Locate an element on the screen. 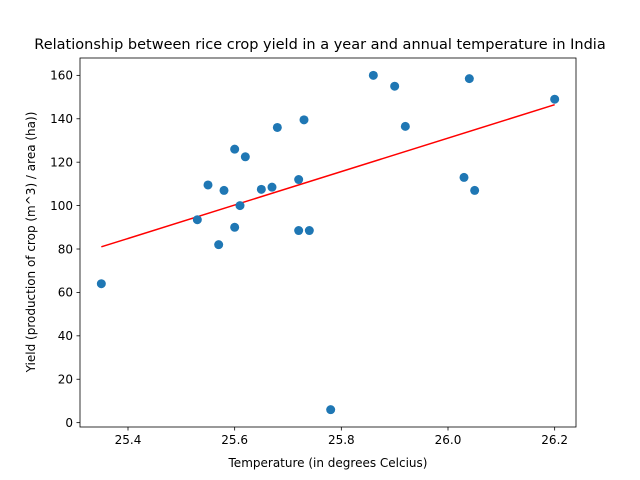  x-tick-label: 25.4 is located at coordinates (128, 440).